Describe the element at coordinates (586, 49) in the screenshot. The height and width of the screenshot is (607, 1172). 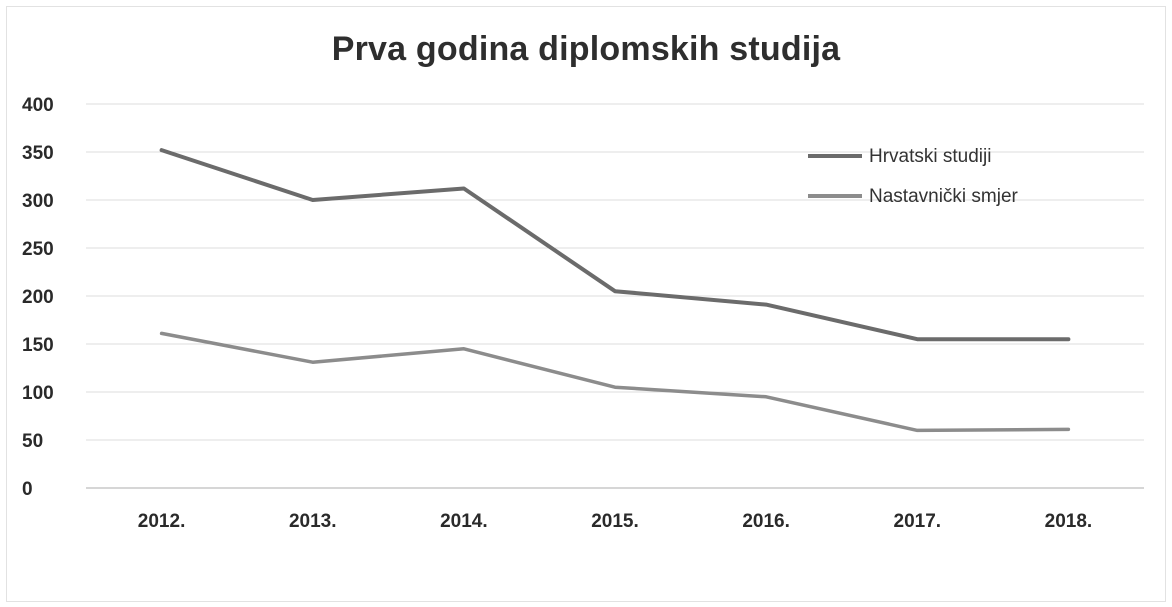
I see `chart-title: Prva godina diplomskih studija` at that location.